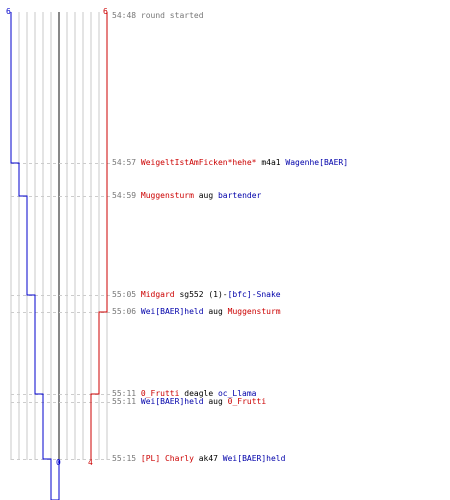  I want to click on blue-end-count: 0, so click(58, 462).